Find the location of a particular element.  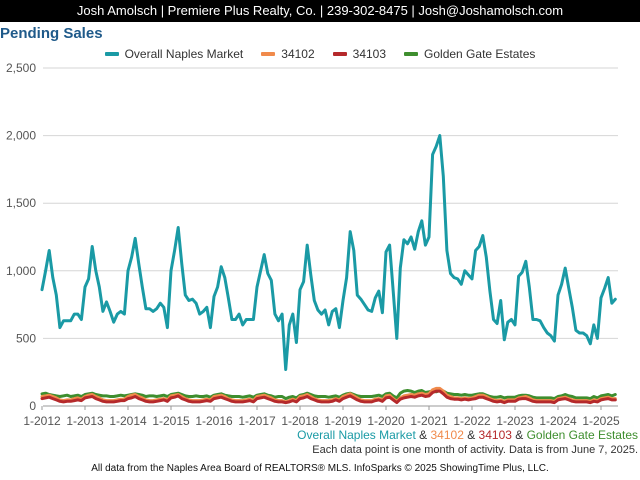

x-tick-label: 1-2023 is located at coordinates (515, 421).